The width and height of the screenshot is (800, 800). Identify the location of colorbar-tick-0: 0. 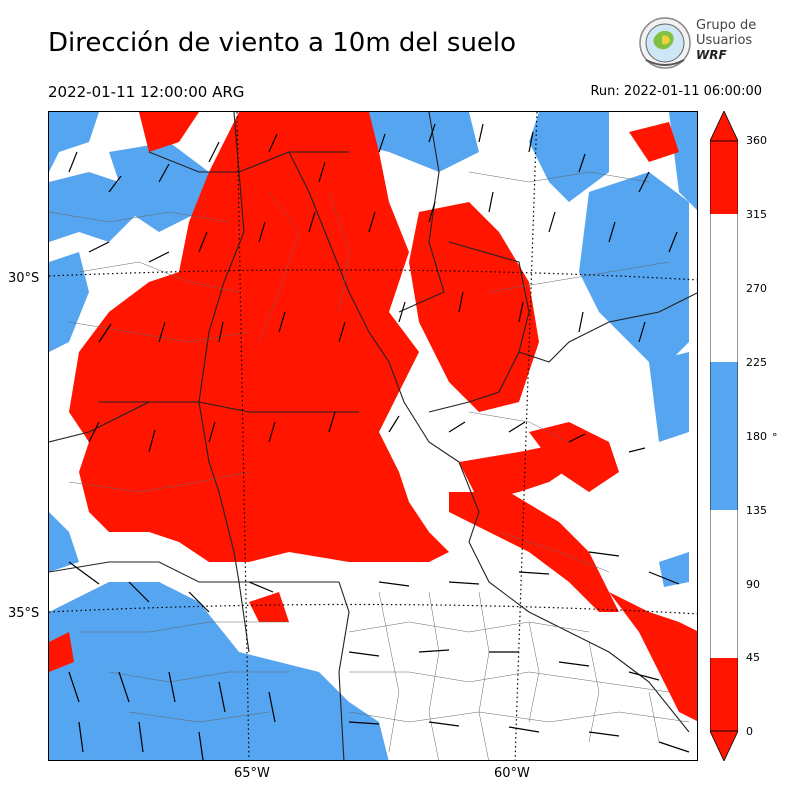
(749, 731).